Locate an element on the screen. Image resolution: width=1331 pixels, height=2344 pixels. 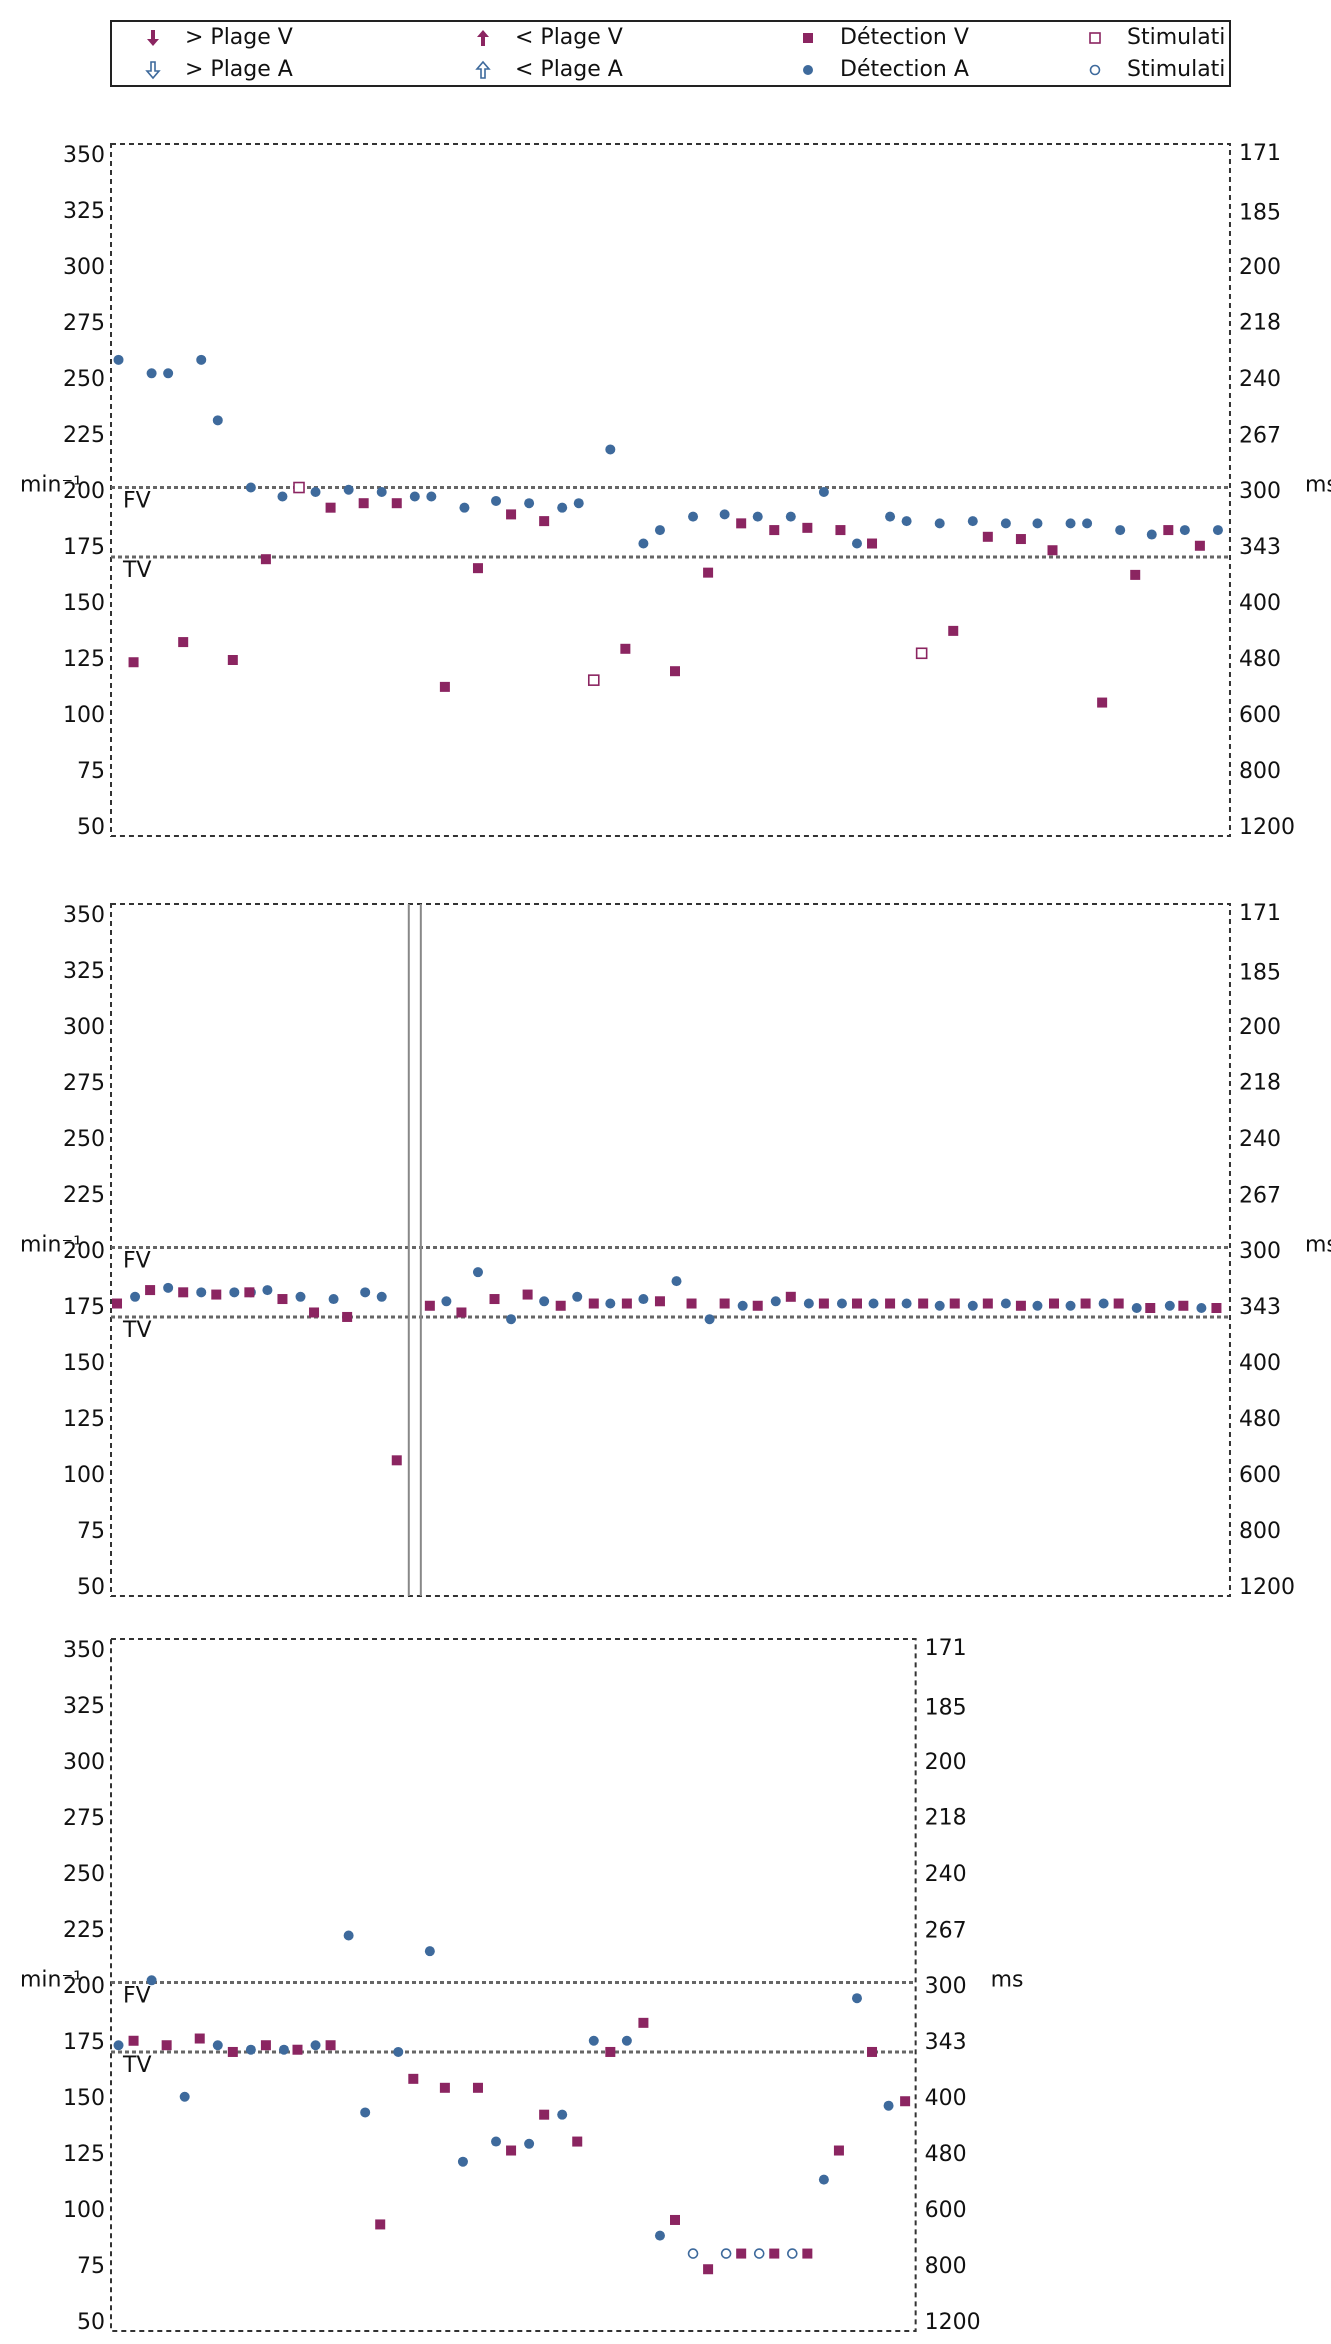
y-tick-label: 275 is located at coordinates (84, 1818).